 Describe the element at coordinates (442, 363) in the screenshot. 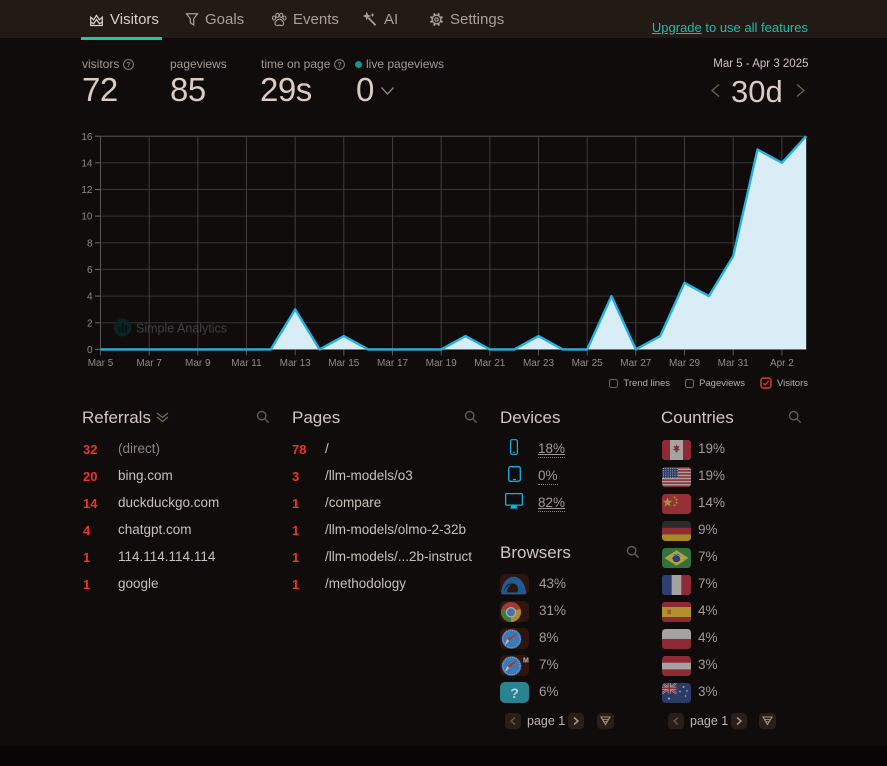

I see `svg-text: Mar 19` at that location.